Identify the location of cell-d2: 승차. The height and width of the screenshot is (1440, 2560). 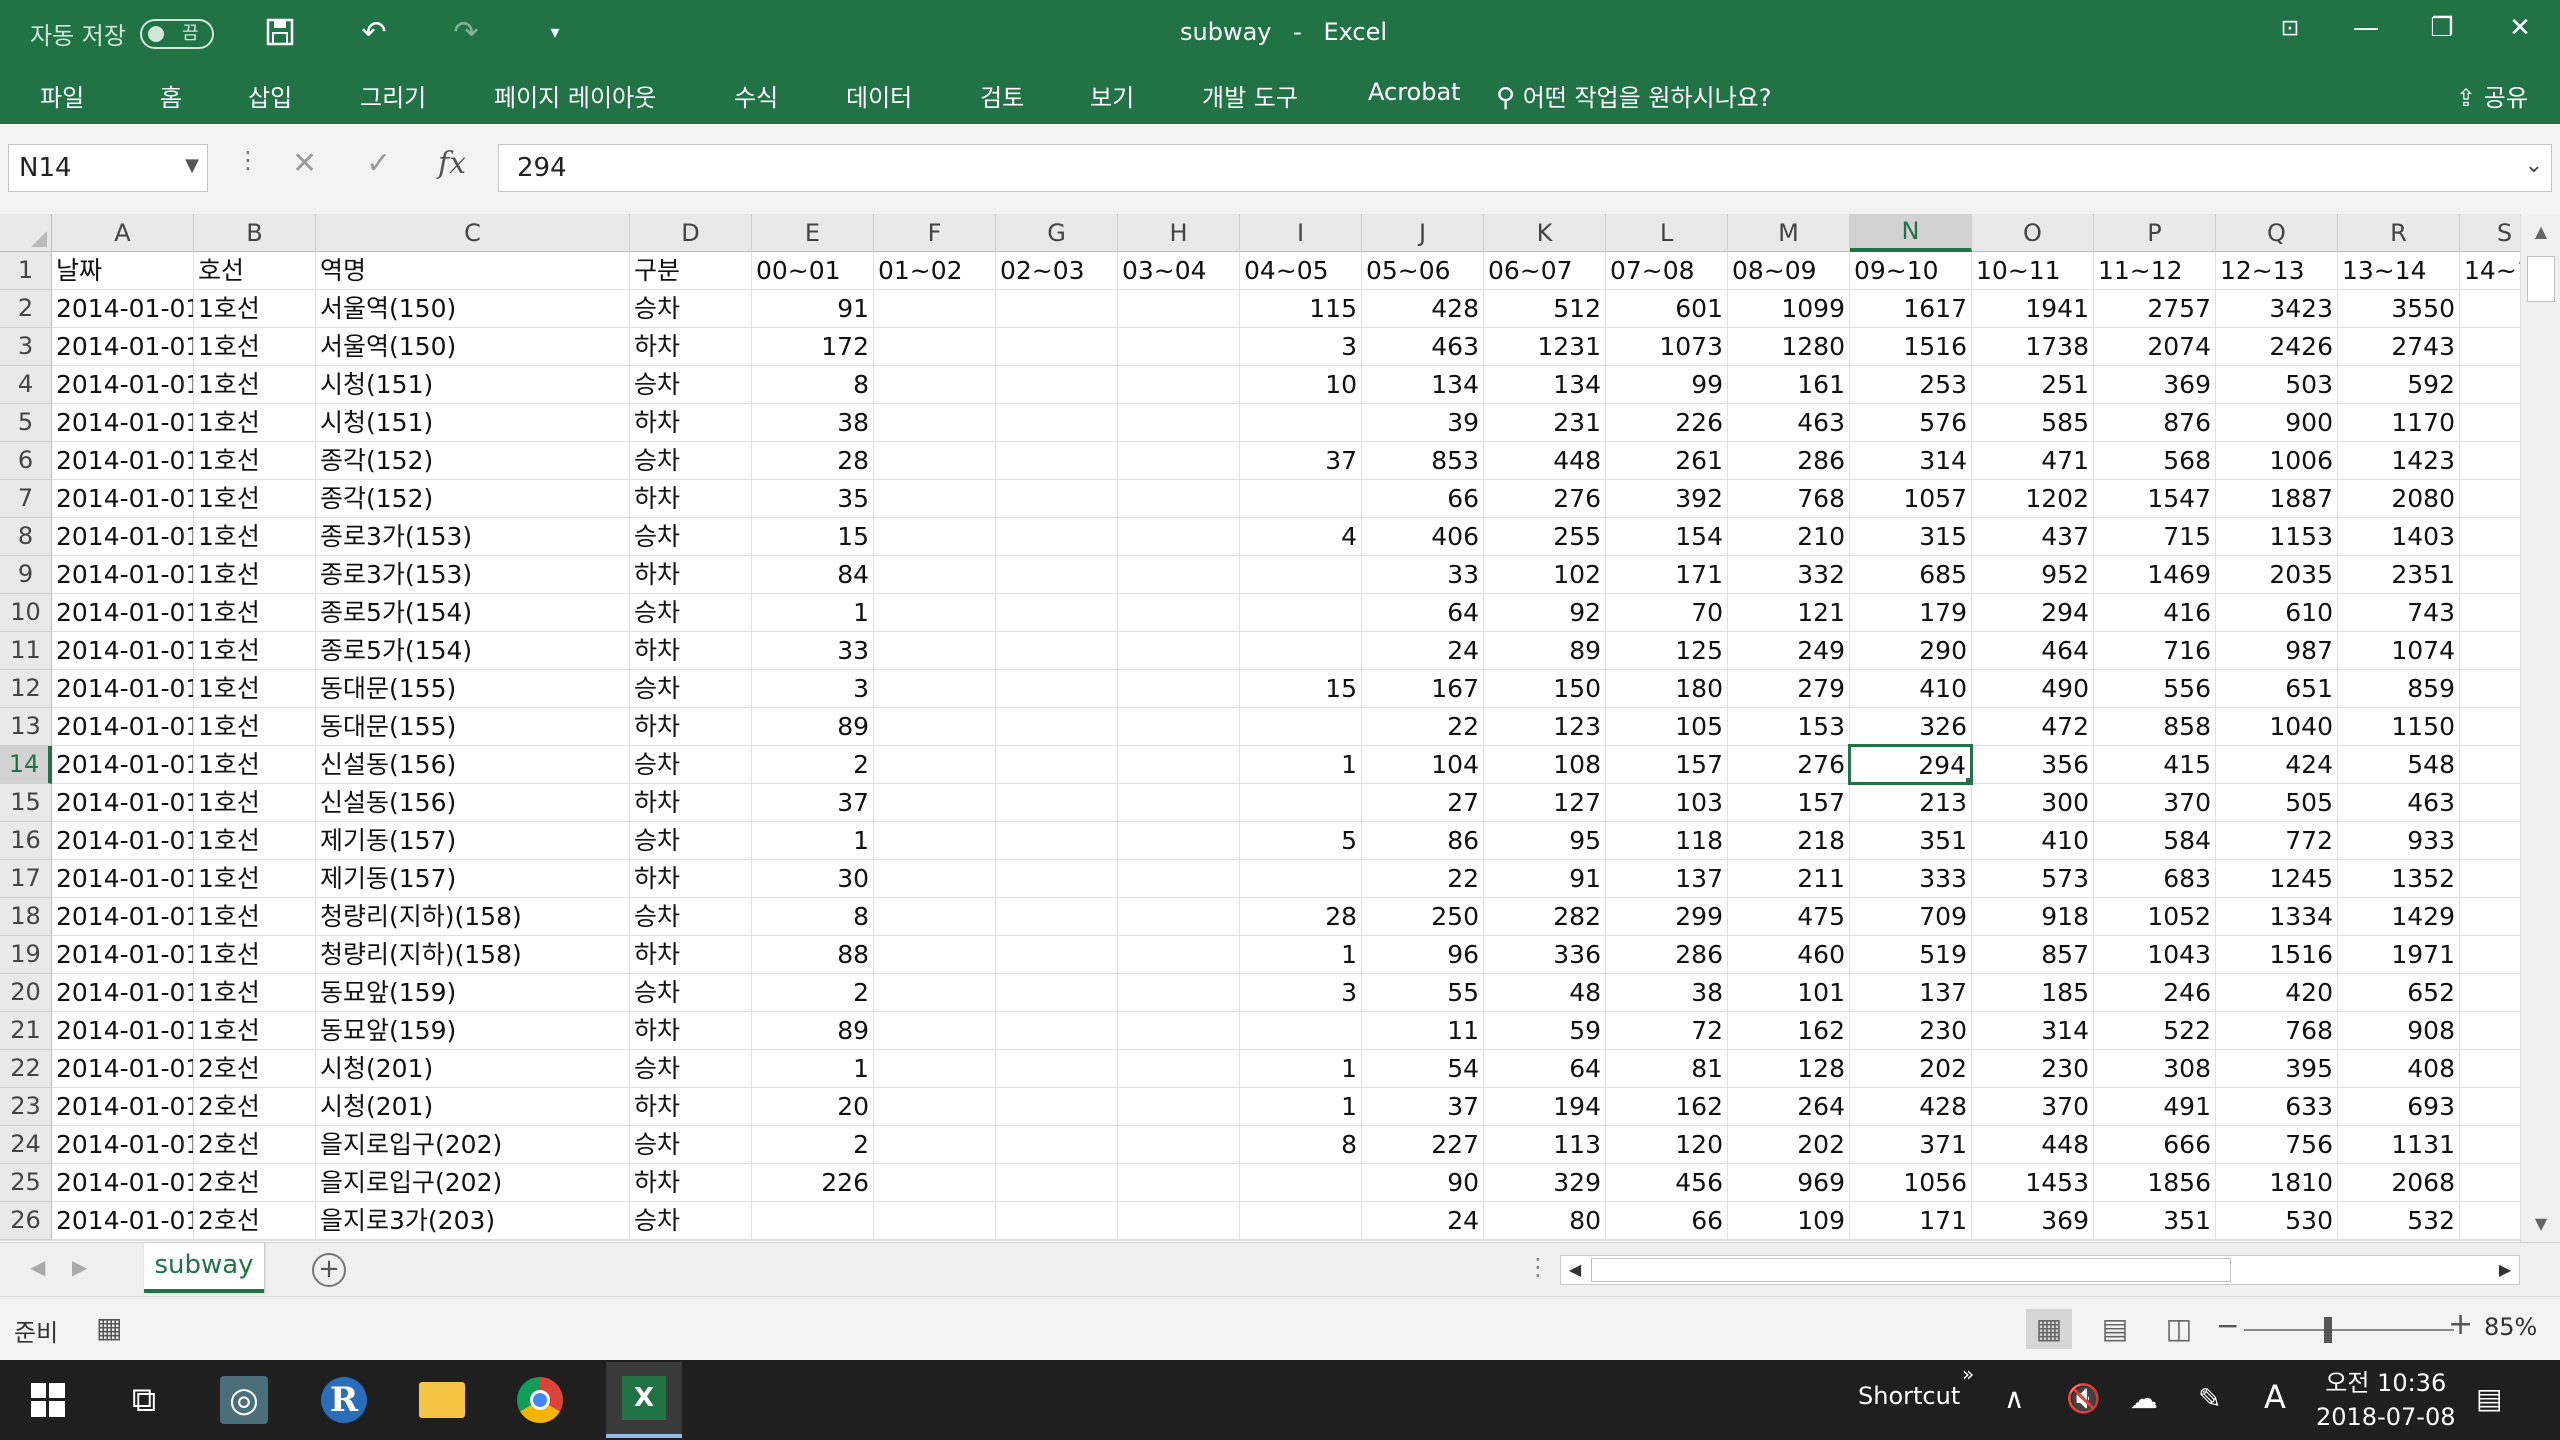
(691, 309).